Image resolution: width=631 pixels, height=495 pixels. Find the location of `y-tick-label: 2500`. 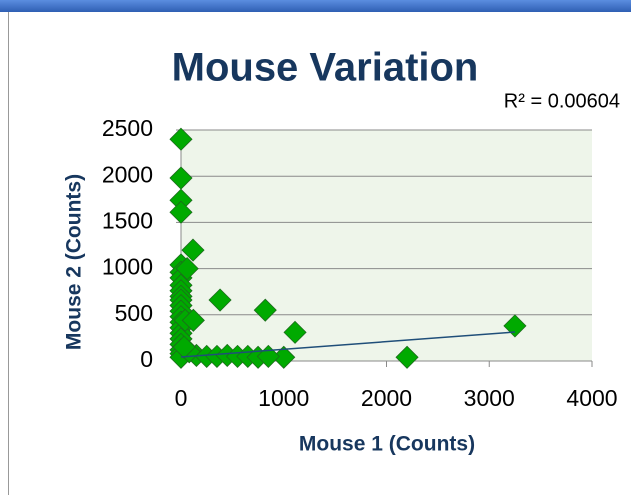

y-tick-label: 2500 is located at coordinates (127, 128).